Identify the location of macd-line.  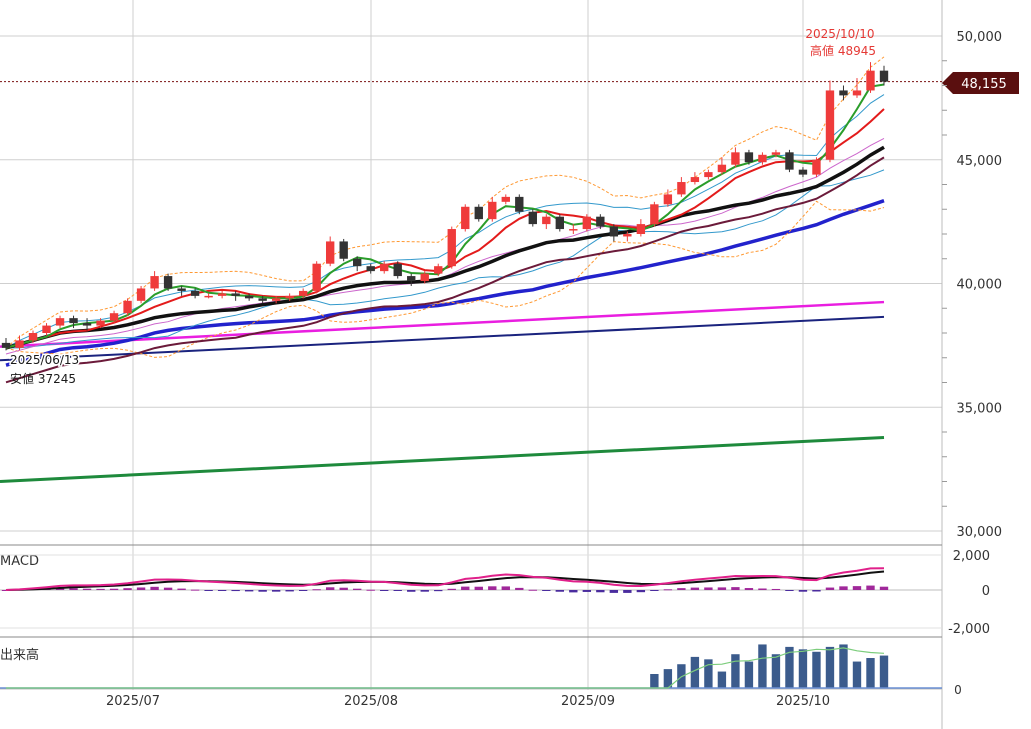
(445, 579).